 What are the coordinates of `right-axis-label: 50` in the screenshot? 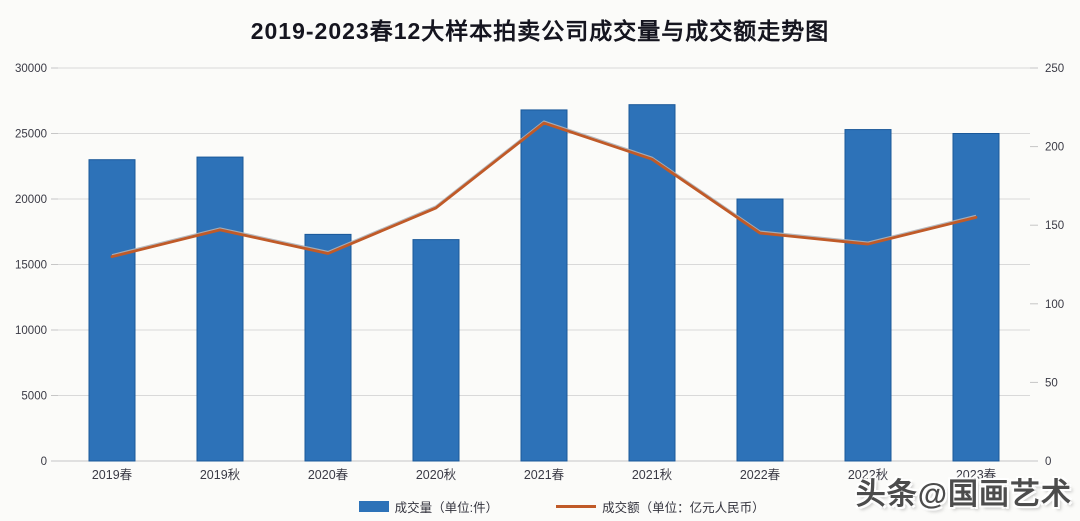 It's located at (1051, 383).